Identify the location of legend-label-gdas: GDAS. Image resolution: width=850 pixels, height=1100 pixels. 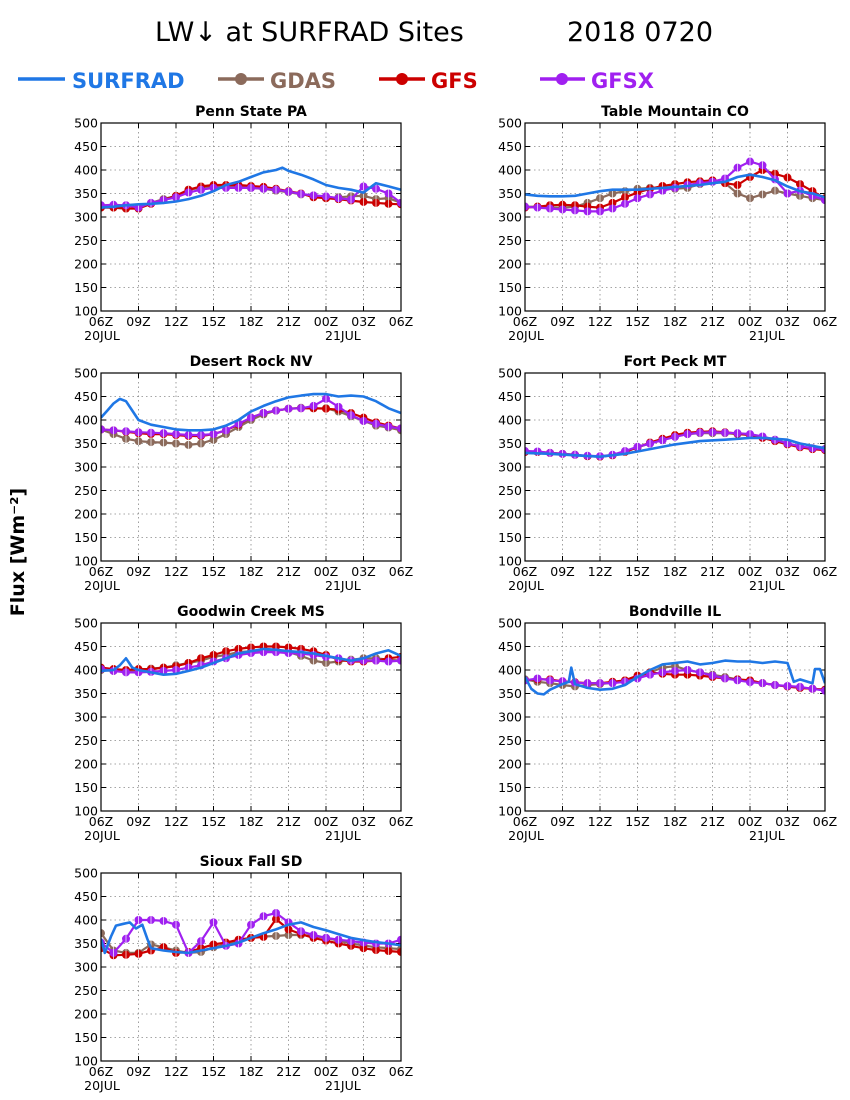
(303, 81).